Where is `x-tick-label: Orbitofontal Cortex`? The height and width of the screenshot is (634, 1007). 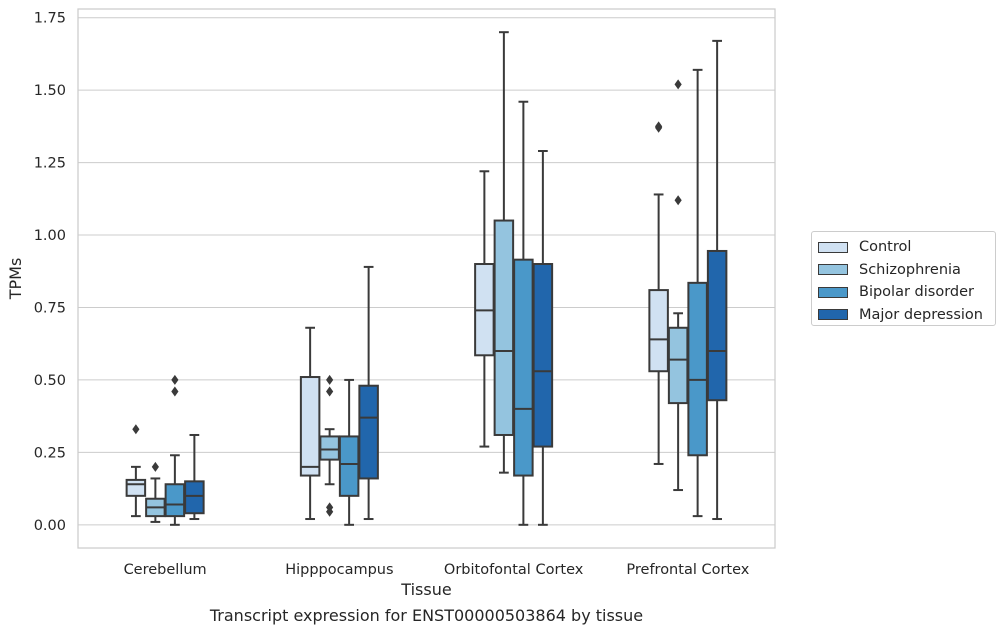 x-tick-label: Orbitofontal Cortex is located at coordinates (514, 570).